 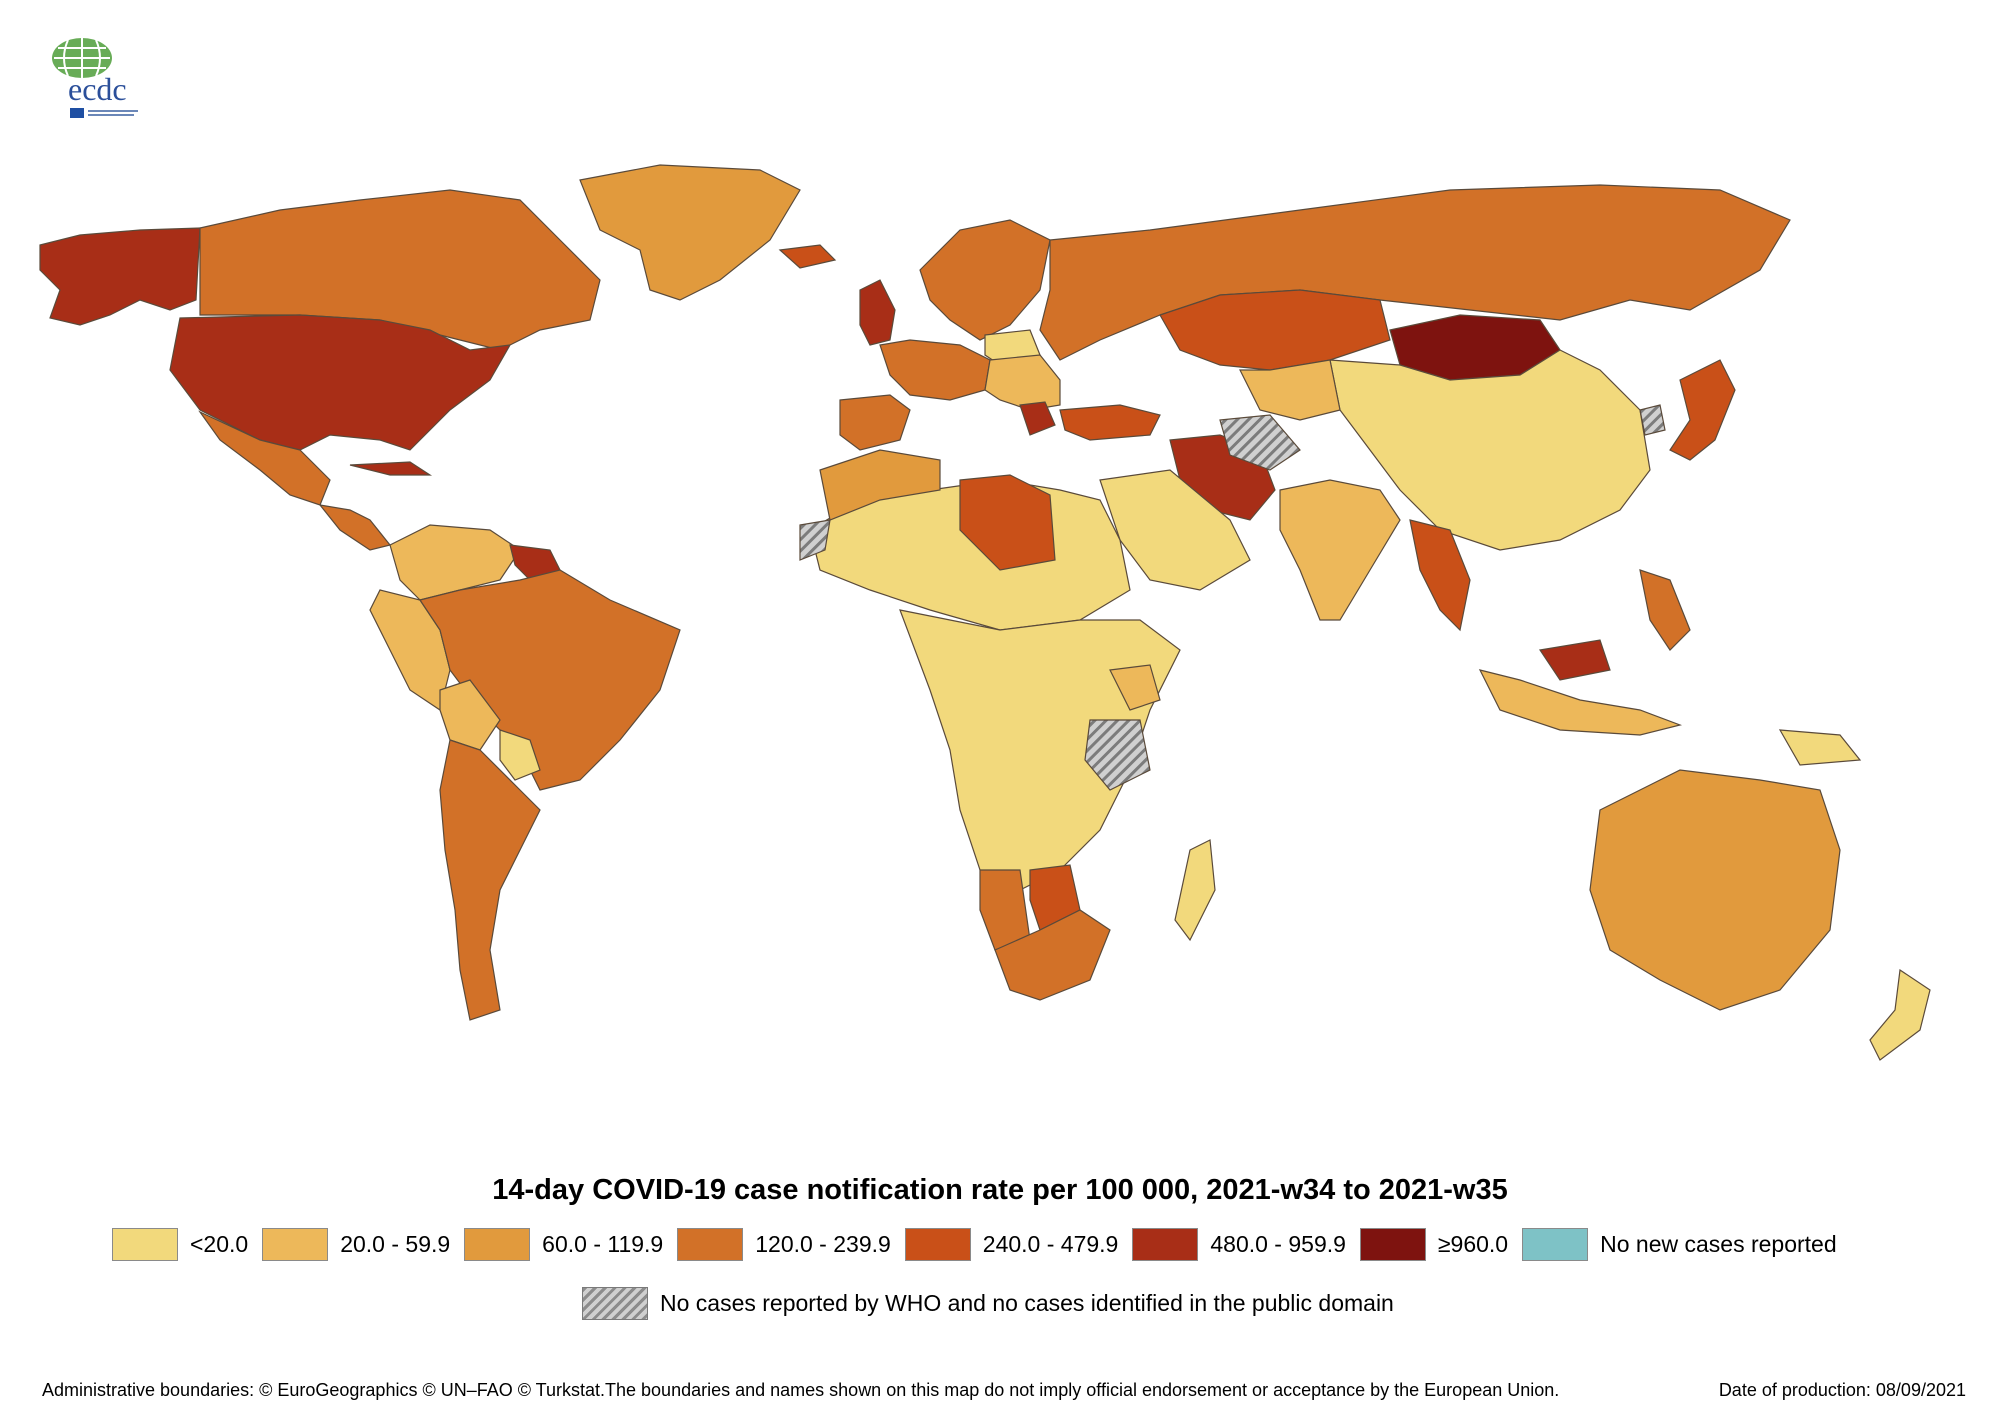 I want to click on region-philippines, so click(x=1665, y=610).